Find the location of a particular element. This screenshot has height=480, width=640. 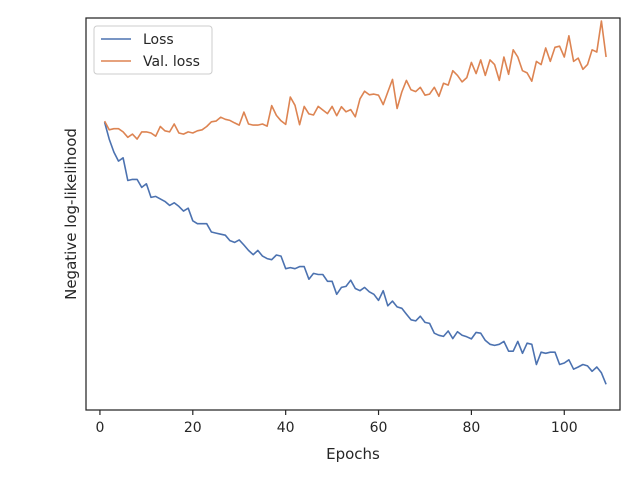

x-axis-ticks: 0 20 40 60 80 100 is located at coordinates (336, 423).